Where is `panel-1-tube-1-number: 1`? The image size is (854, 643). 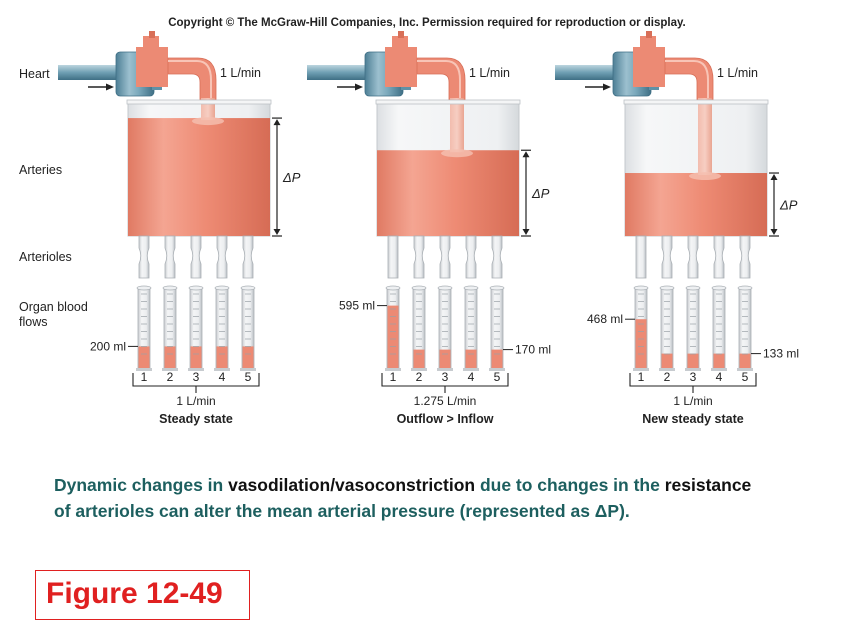
panel-1-tube-1-number: 1 is located at coordinates (144, 377).